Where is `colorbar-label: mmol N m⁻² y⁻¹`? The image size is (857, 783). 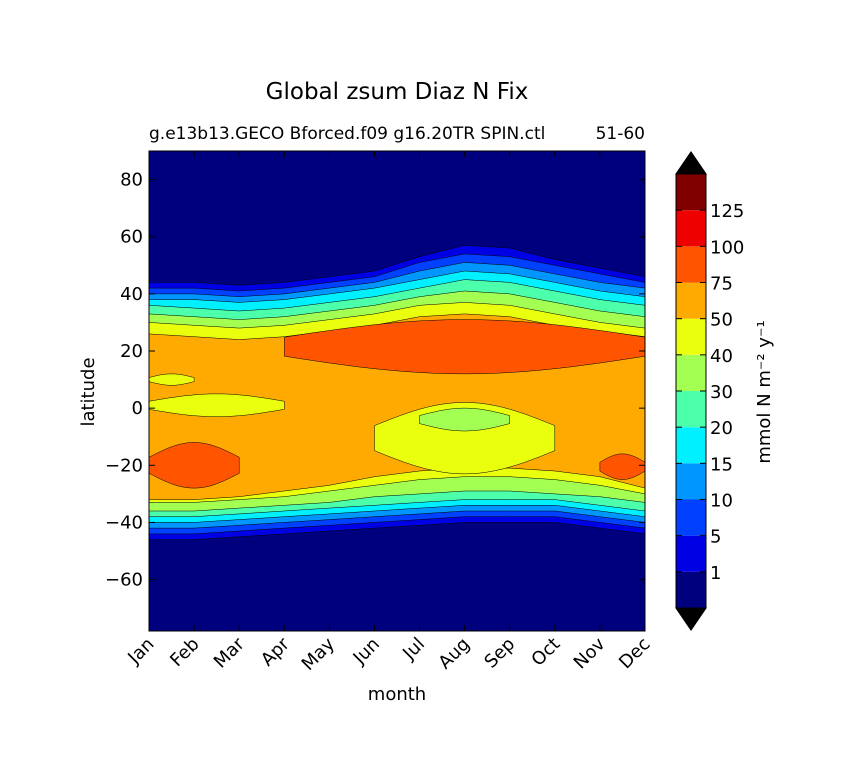 colorbar-label: mmol N m⁻² y⁻¹ is located at coordinates (764, 391).